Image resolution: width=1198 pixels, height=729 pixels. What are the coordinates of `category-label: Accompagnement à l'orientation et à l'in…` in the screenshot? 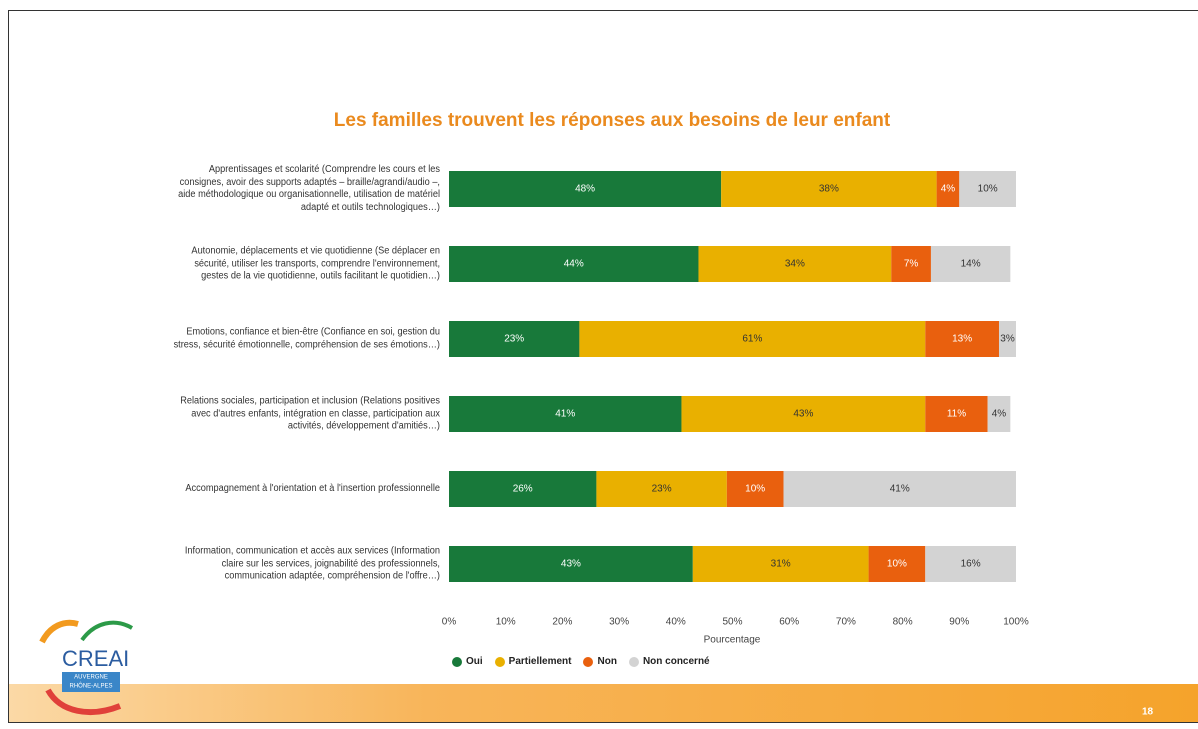 It's located at (312, 488).